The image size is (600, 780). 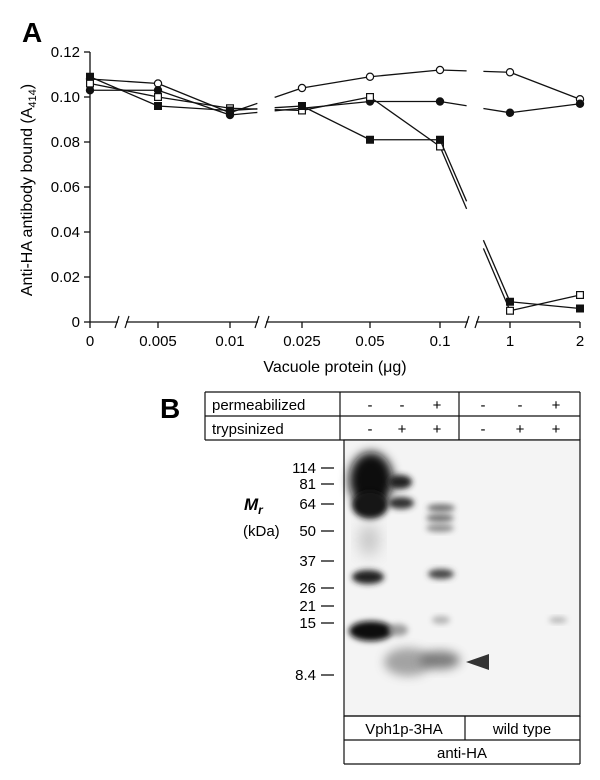 What do you see at coordinates (65, 142) in the screenshot?
I see `y-tick-label: 0.08` at bounding box center [65, 142].